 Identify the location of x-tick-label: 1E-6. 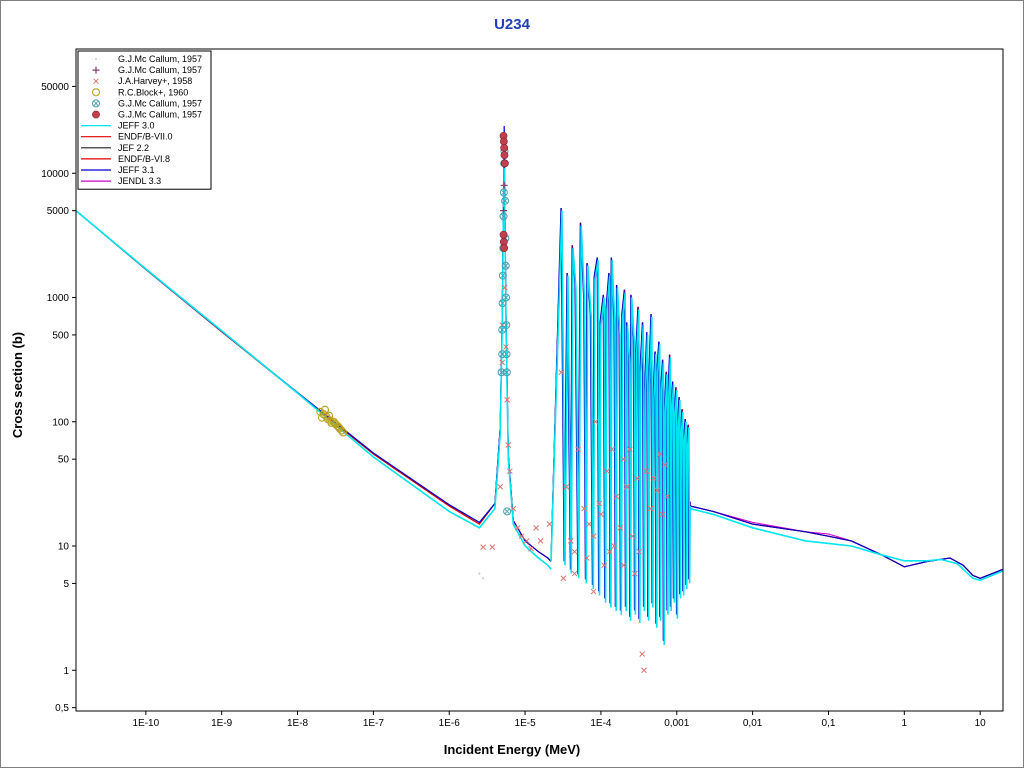
(450, 723).